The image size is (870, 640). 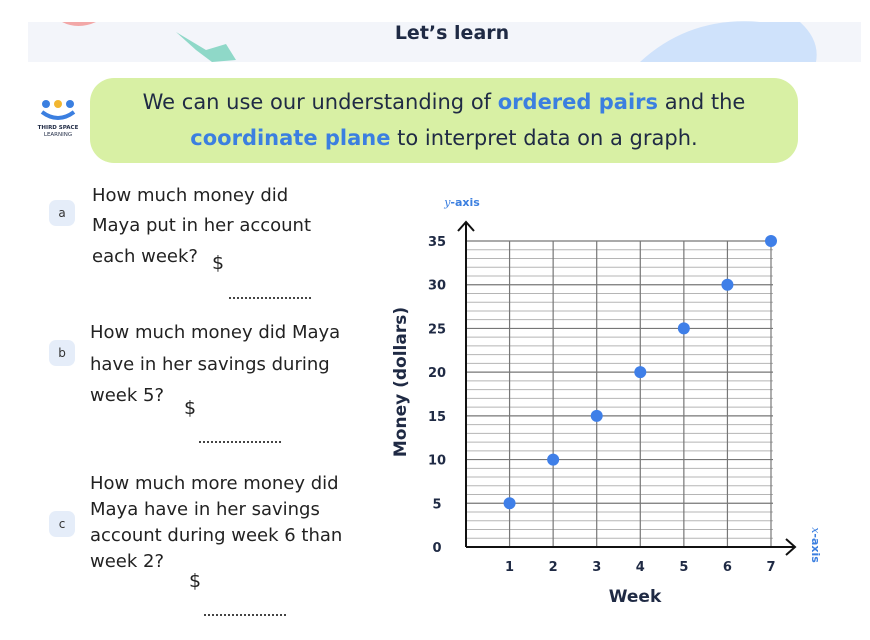 What do you see at coordinates (547, 138) in the screenshot?
I see `intro-text: to interpret data on a graph.` at bounding box center [547, 138].